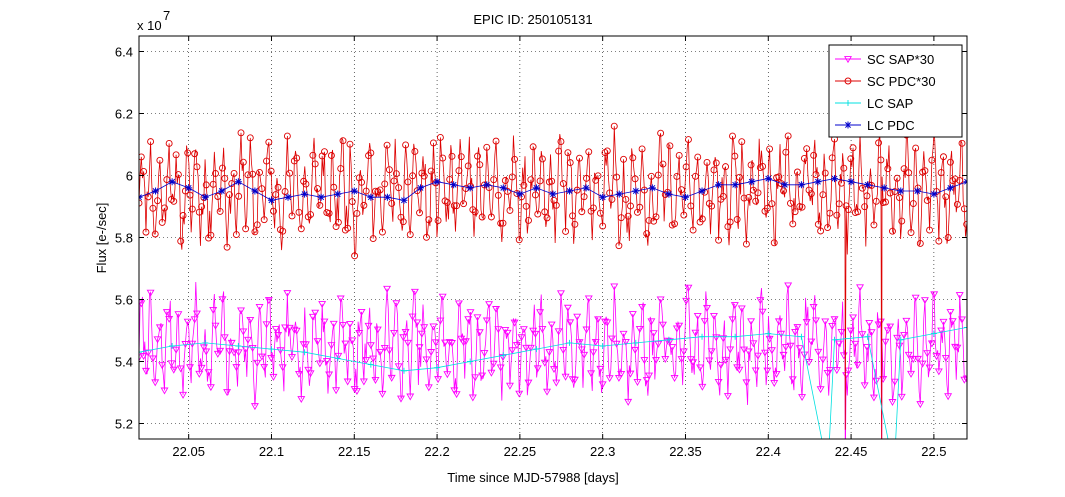  What do you see at coordinates (124, 52) in the screenshot?
I see `y-tick-label: 6.4` at bounding box center [124, 52].